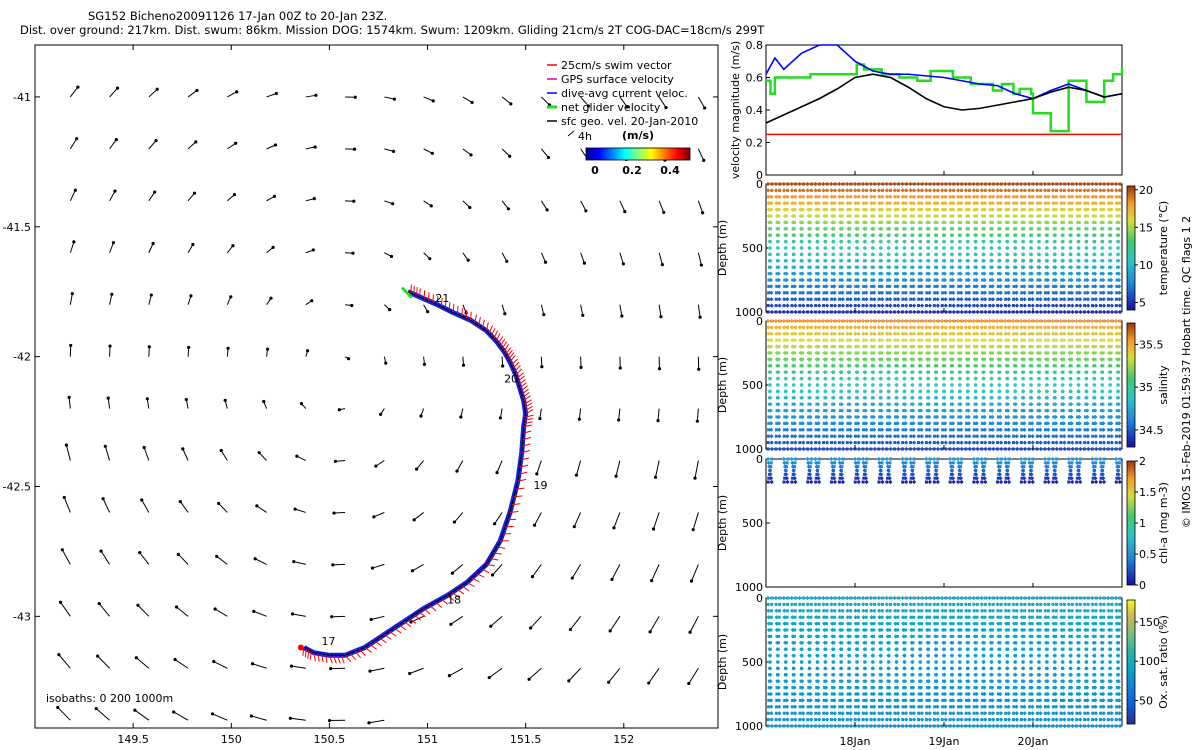  What do you see at coordinates (1142, 523) in the screenshot?
I see `chla-cbar-label: 1` at bounding box center [1142, 523].